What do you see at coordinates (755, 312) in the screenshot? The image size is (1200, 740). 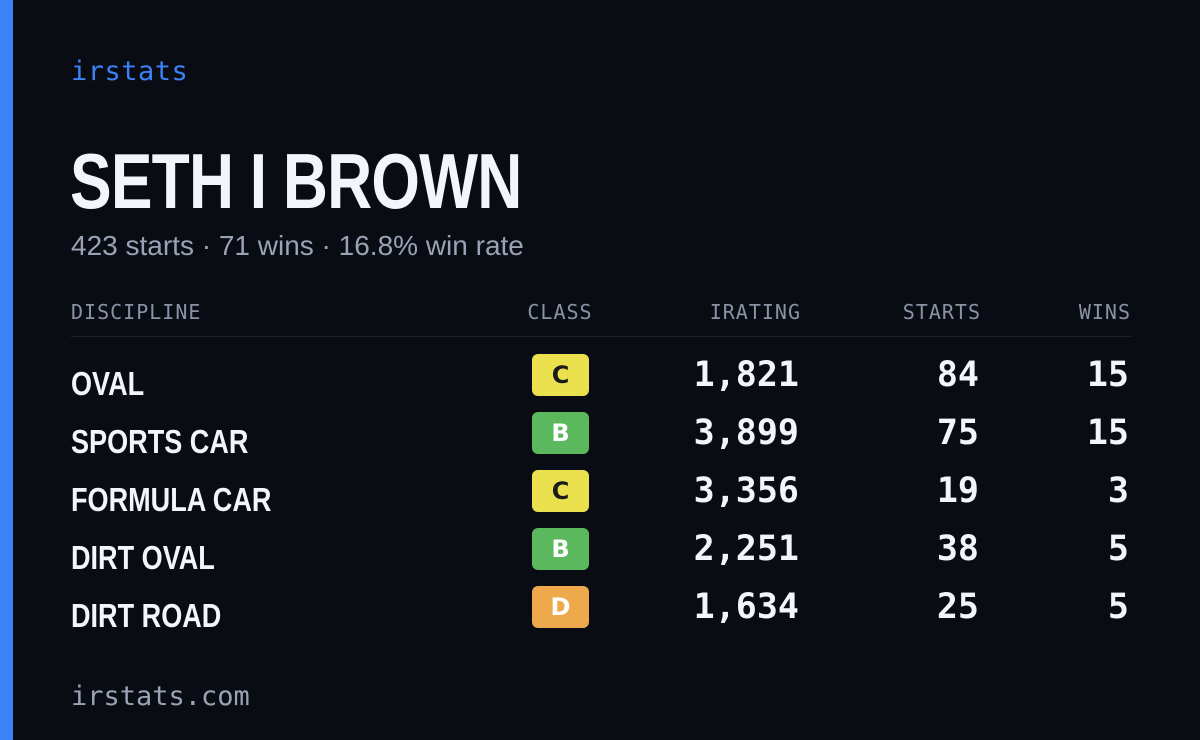 I see `header-irating: IRATING` at bounding box center [755, 312].